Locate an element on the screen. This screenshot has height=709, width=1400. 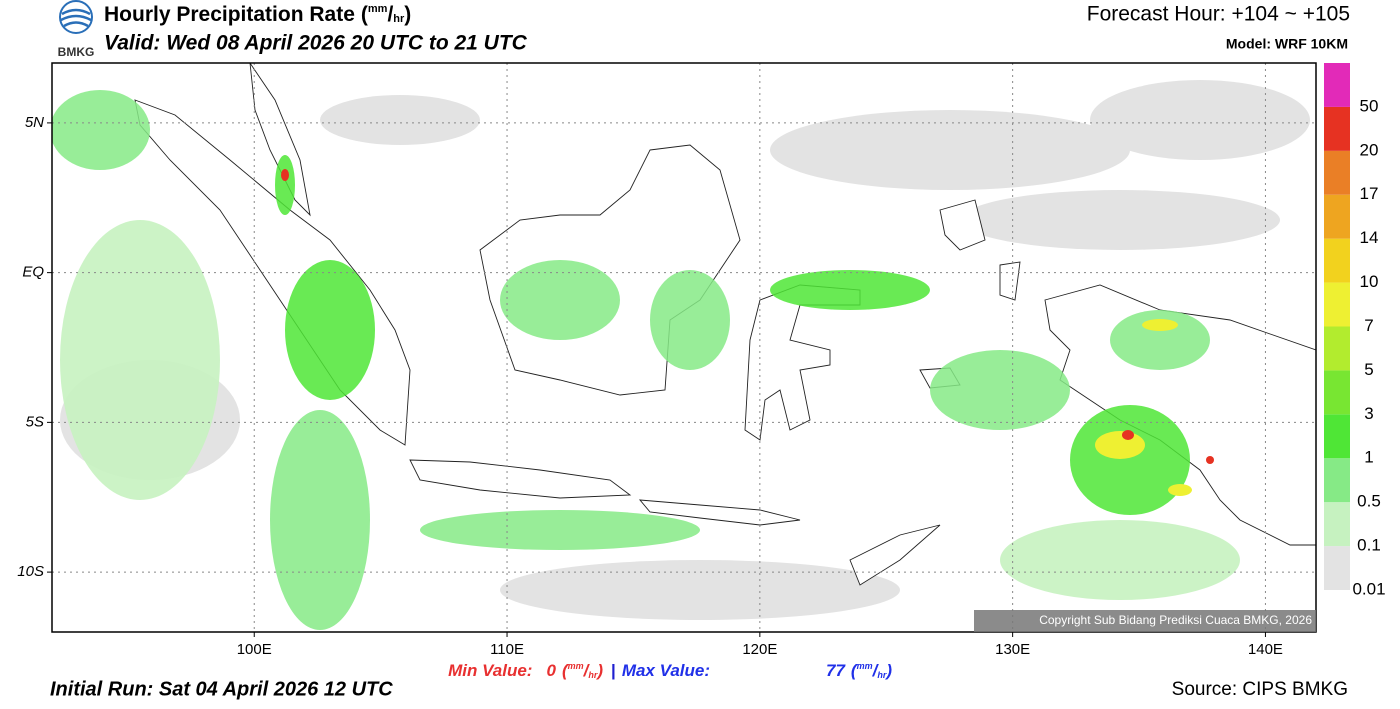
colorbar-label: 0.01 is located at coordinates (1368, 588).